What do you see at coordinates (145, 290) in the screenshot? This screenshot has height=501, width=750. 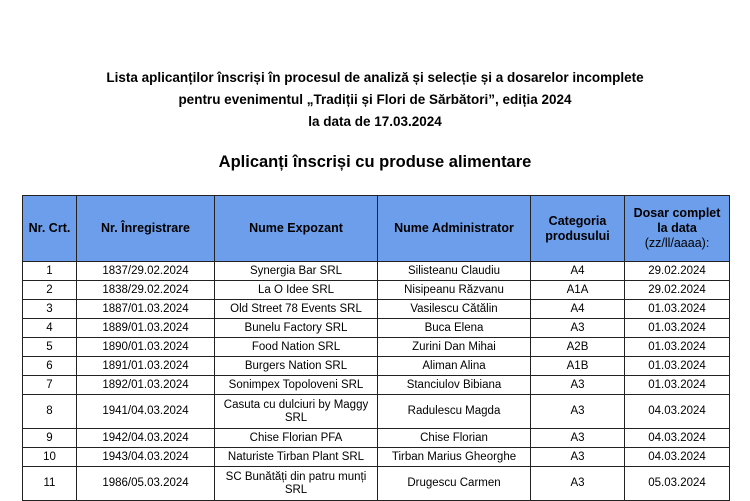 I see `cell-nr-inregistrare: 1838/29.02.2024` at bounding box center [145, 290].